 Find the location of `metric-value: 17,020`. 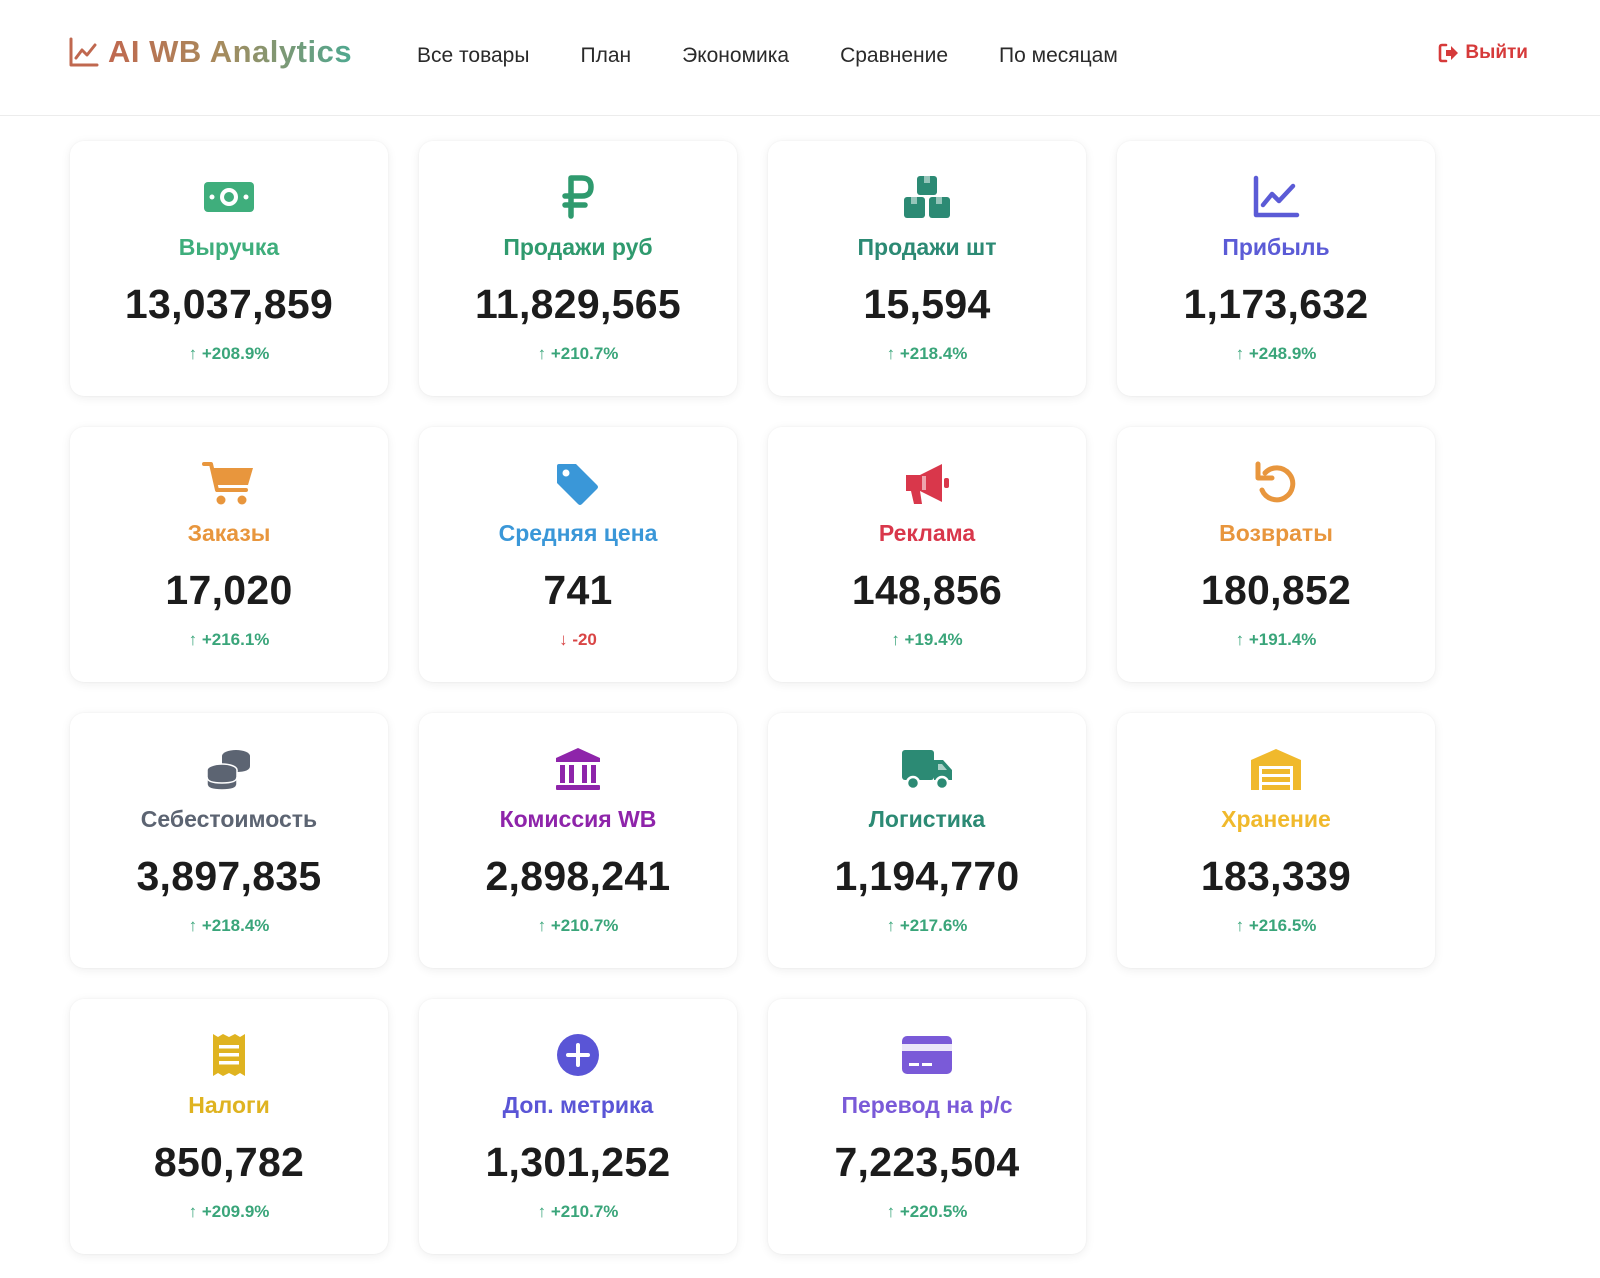

metric-value: 17,020 is located at coordinates (229, 590).